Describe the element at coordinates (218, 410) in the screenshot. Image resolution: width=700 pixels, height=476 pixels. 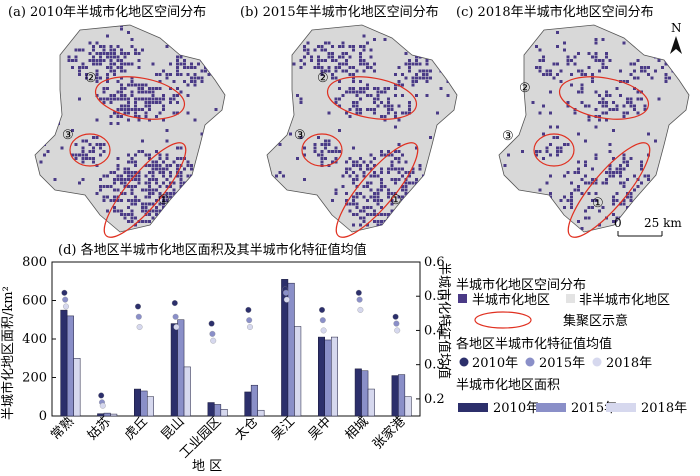
I see `bar-2015年-工业园区` at that location.